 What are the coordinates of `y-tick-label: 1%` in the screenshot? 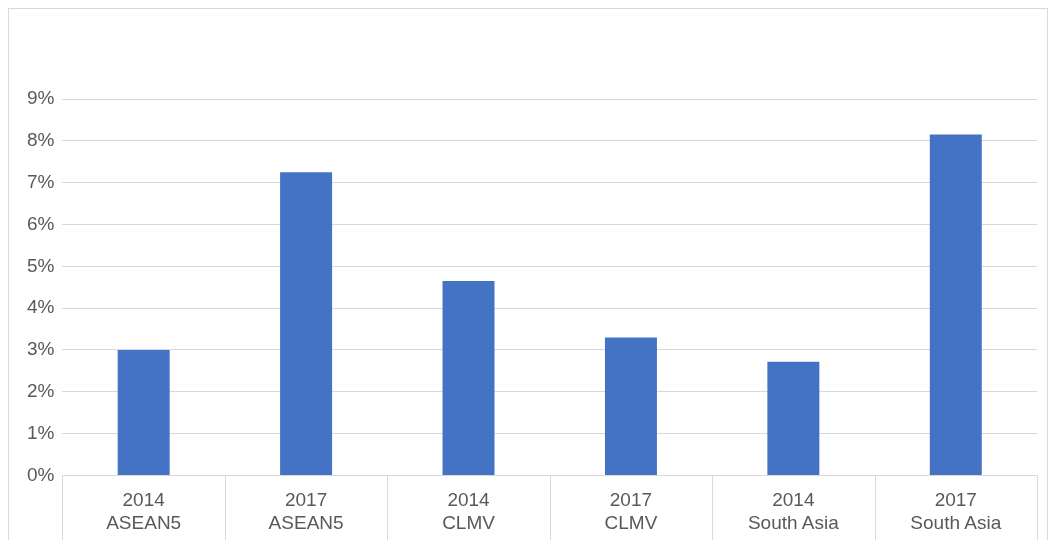 It's located at (40, 432).